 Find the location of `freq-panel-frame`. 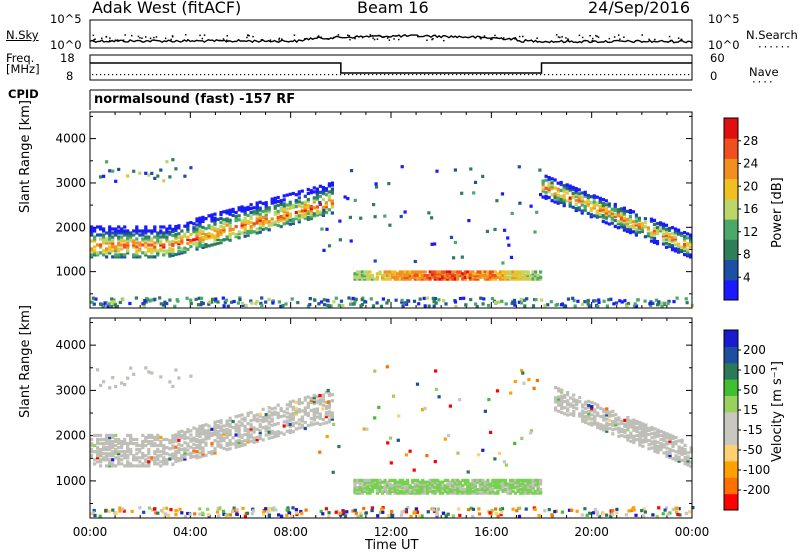

freq-panel-frame is located at coordinates (391, 67).